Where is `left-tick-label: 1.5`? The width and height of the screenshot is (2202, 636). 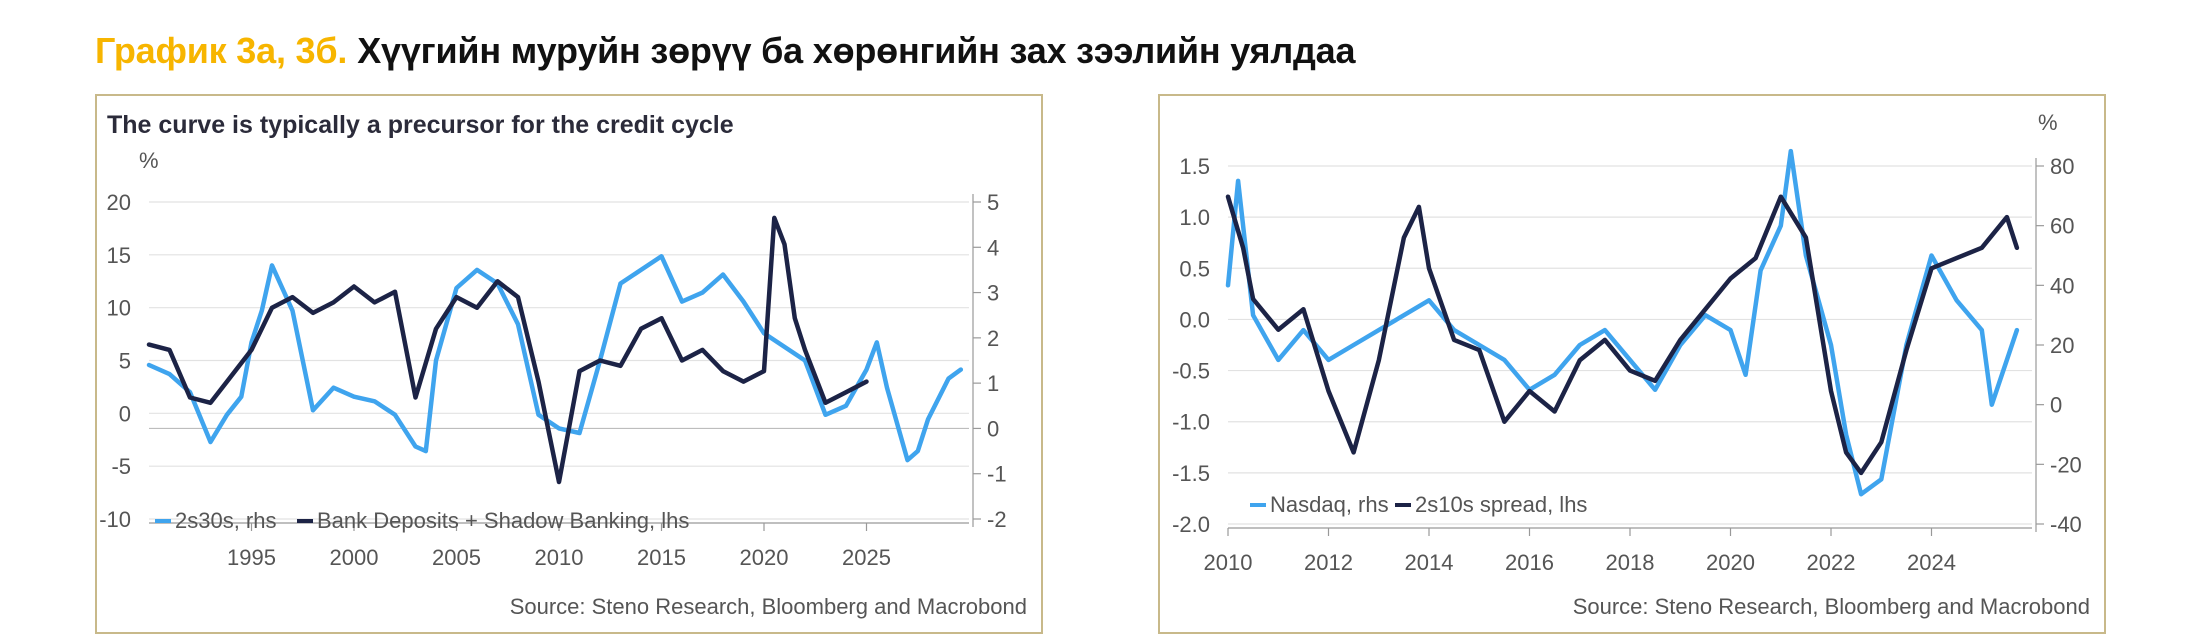
left-tick-label: 1.5 is located at coordinates (1194, 166).